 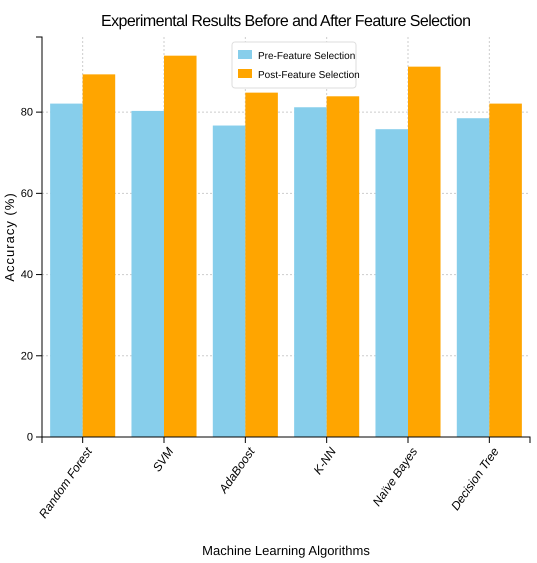 I want to click on y-tick-label: 0, so click(x=29, y=438).